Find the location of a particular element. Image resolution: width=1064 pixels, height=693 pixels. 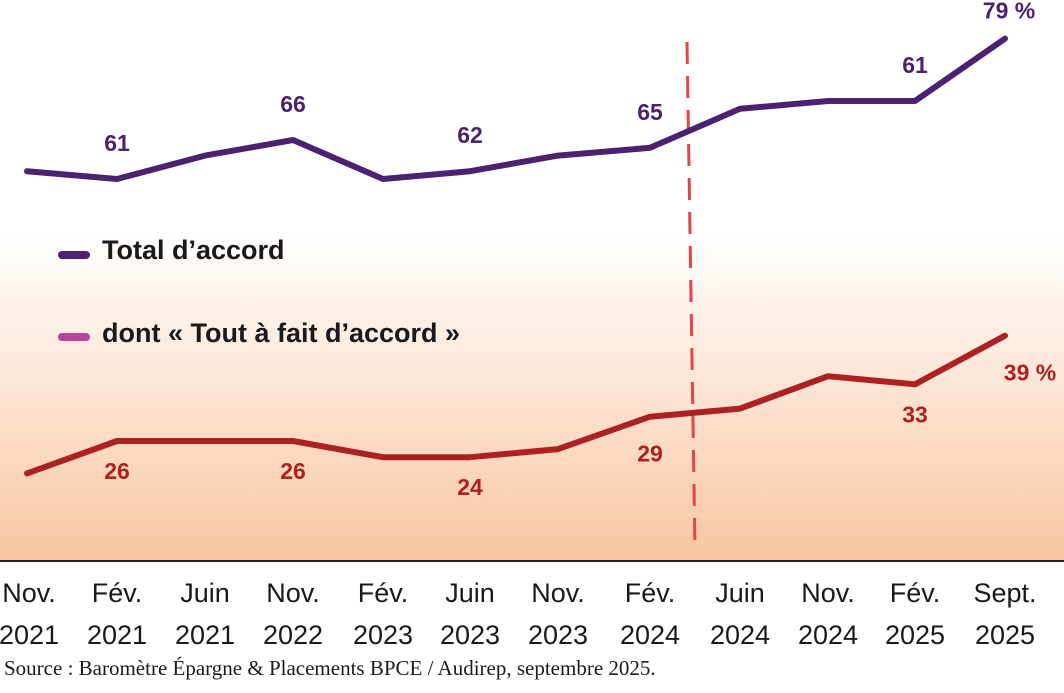

legend-label-total: Total d’accord is located at coordinates (193, 250).